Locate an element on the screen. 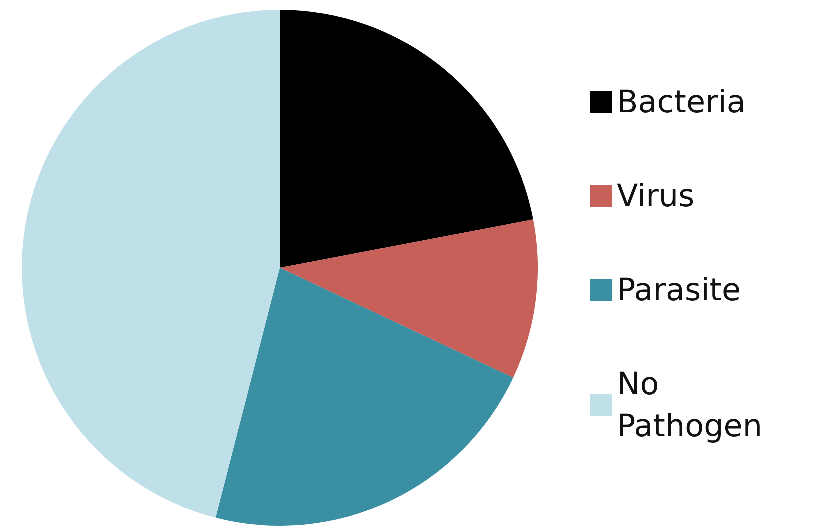 The width and height of the screenshot is (824, 529). legend-label: No Pathogen is located at coordinates (689, 405).